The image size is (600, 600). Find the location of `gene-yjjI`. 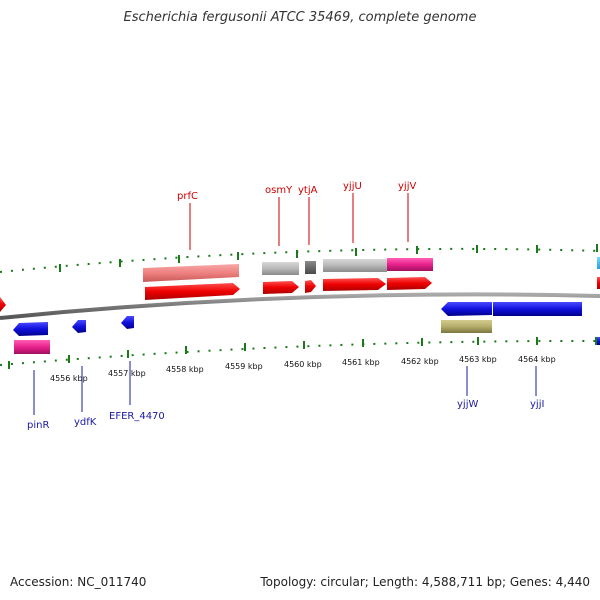

gene-yjjI is located at coordinates (537, 309).